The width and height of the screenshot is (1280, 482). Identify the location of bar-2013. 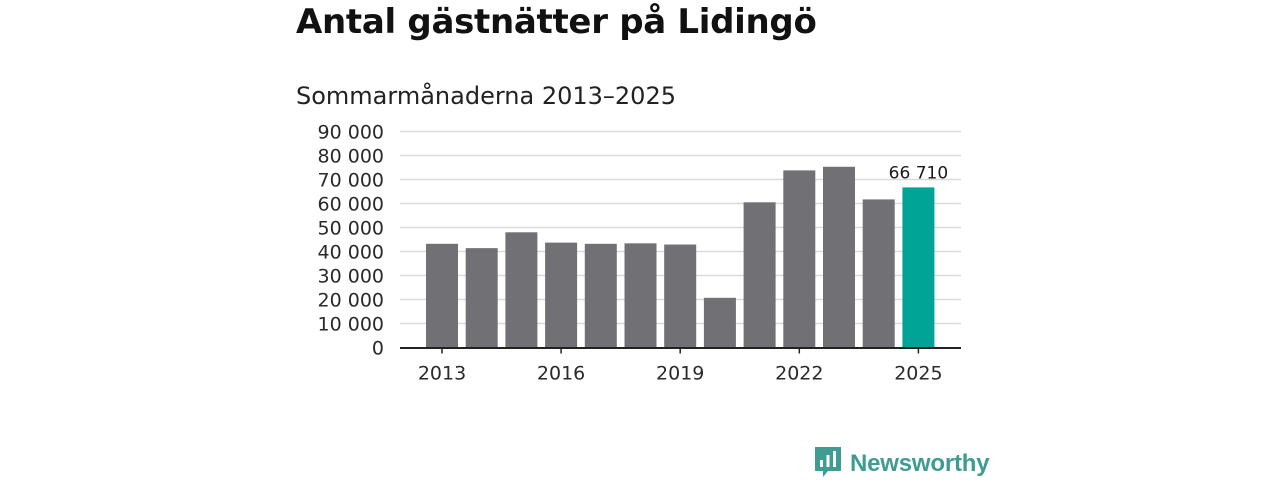
(442, 295).